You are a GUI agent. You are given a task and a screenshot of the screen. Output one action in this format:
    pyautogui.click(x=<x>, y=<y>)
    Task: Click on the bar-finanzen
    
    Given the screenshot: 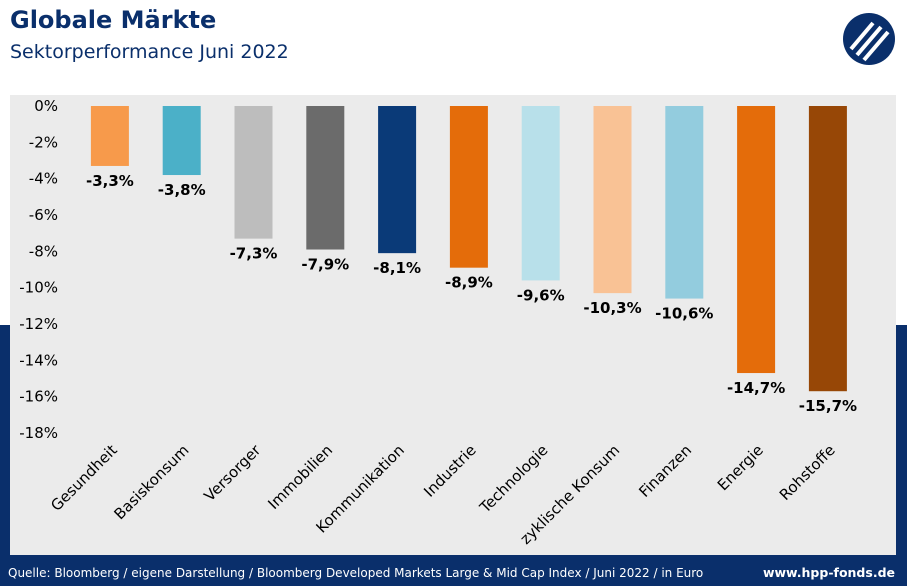 What is the action you would take?
    pyautogui.click(x=684, y=202)
    